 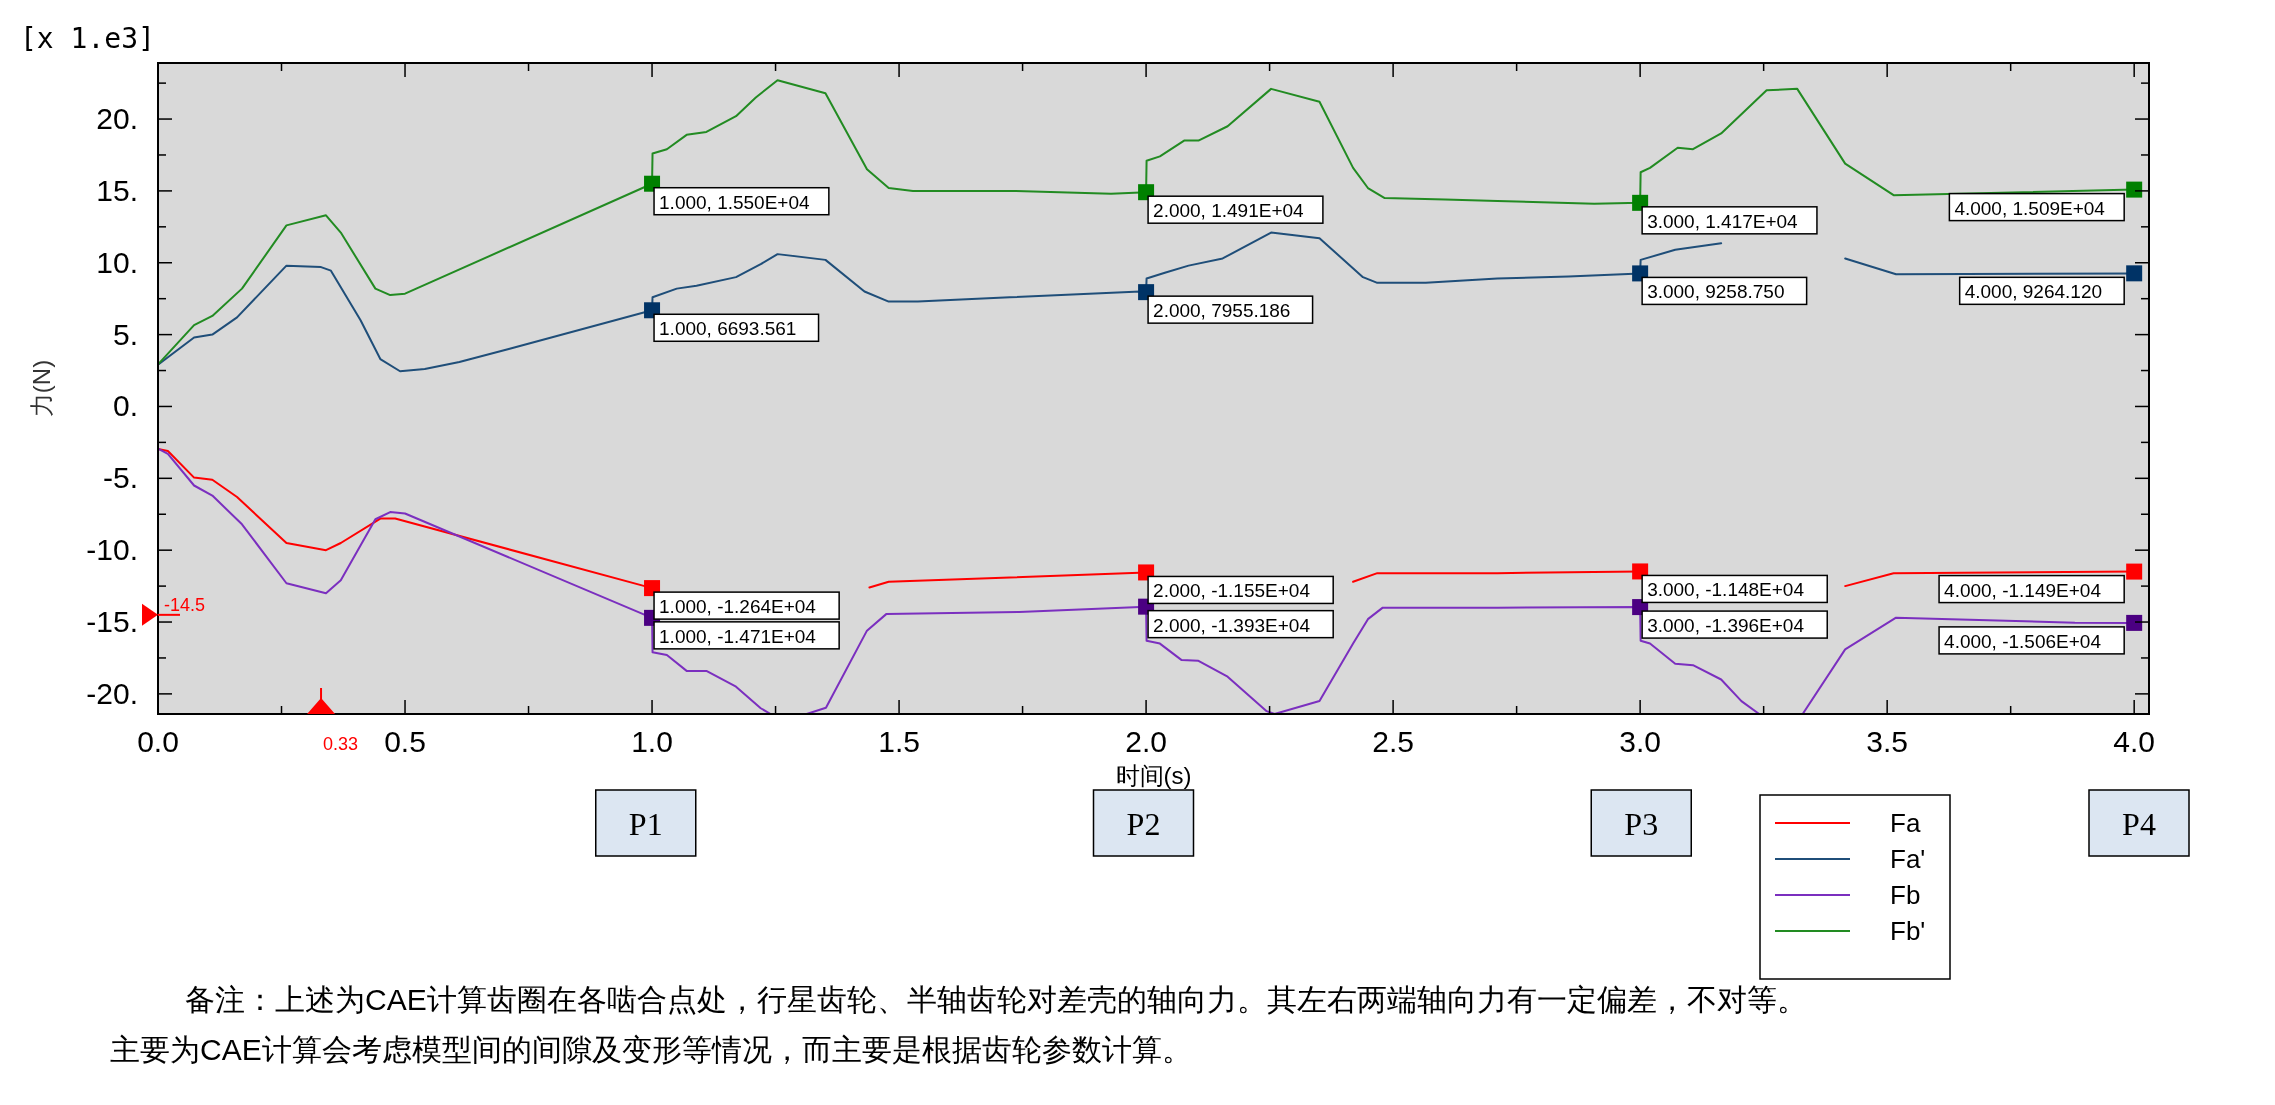 What do you see at coordinates (1393, 741) in the screenshot?
I see `x-tick-label: 2.5` at bounding box center [1393, 741].